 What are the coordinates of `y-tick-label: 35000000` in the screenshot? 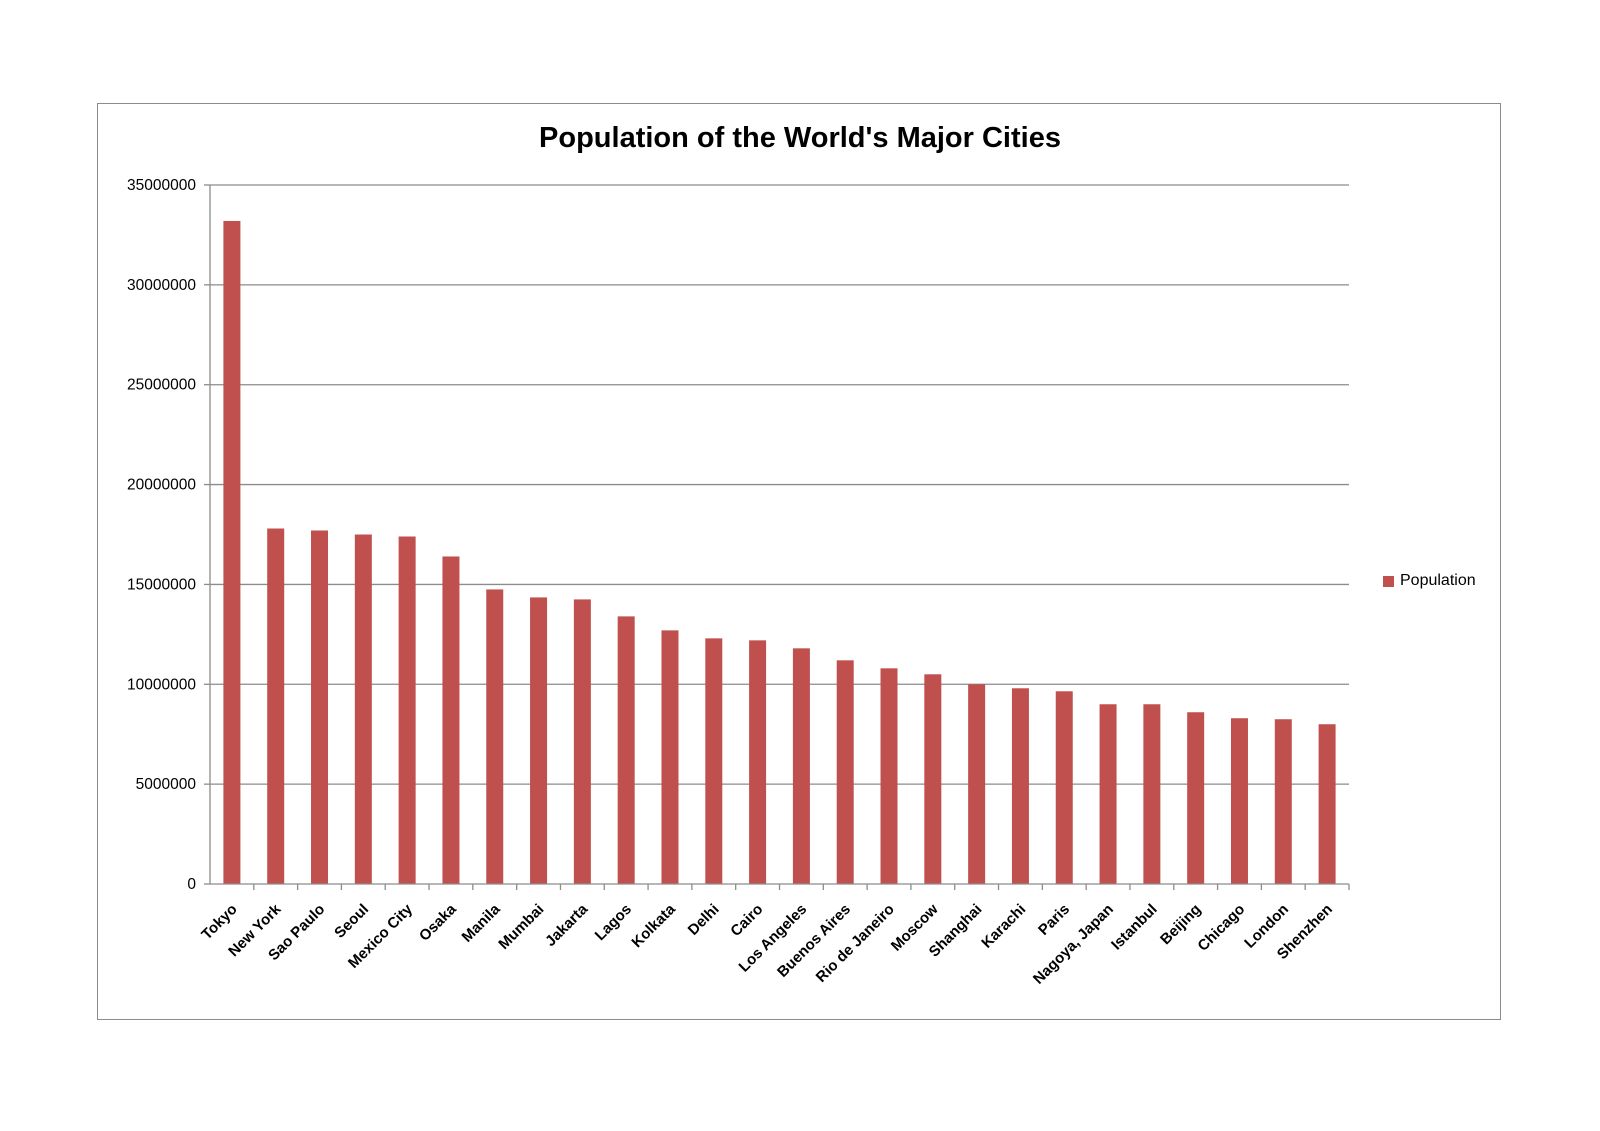 It's located at (161, 185).